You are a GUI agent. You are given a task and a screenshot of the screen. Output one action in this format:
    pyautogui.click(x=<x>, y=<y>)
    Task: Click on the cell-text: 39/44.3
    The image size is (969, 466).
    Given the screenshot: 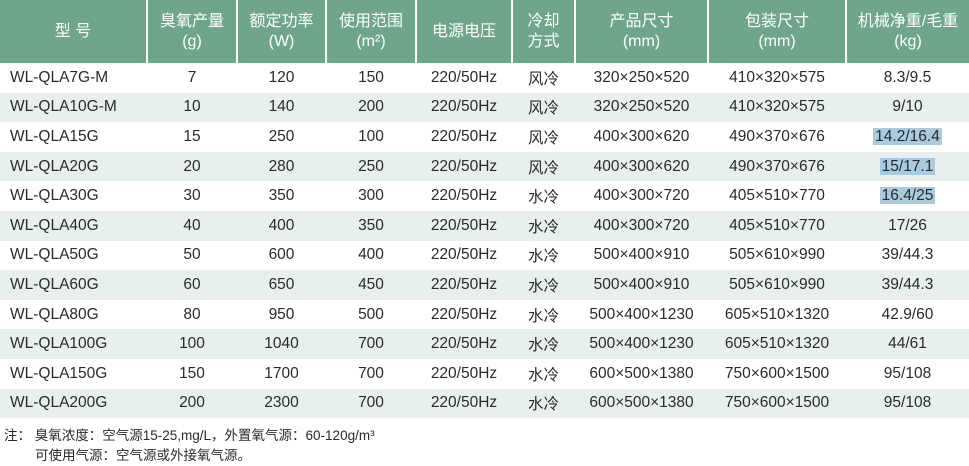 What is the action you would take?
    pyautogui.click(x=907, y=255)
    